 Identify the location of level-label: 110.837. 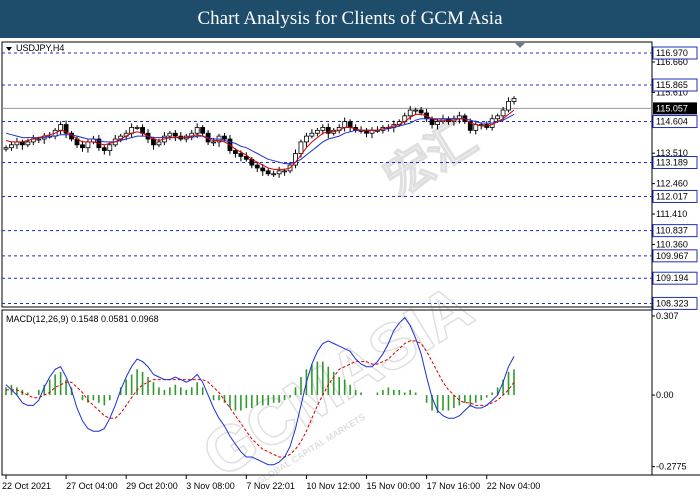
(672, 231).